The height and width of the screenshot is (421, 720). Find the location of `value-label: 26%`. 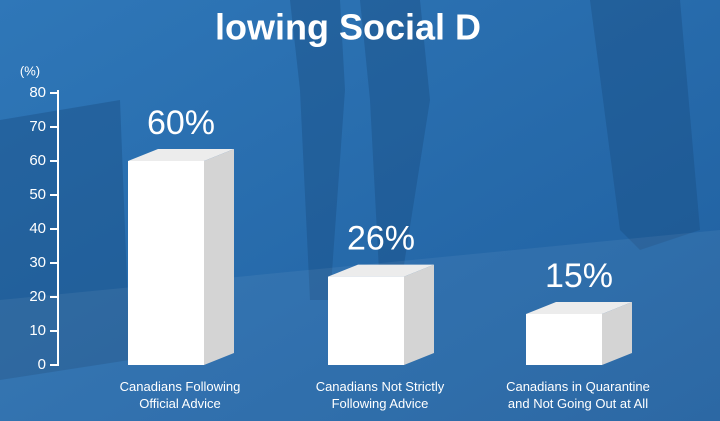

value-label: 26% is located at coordinates (381, 239).